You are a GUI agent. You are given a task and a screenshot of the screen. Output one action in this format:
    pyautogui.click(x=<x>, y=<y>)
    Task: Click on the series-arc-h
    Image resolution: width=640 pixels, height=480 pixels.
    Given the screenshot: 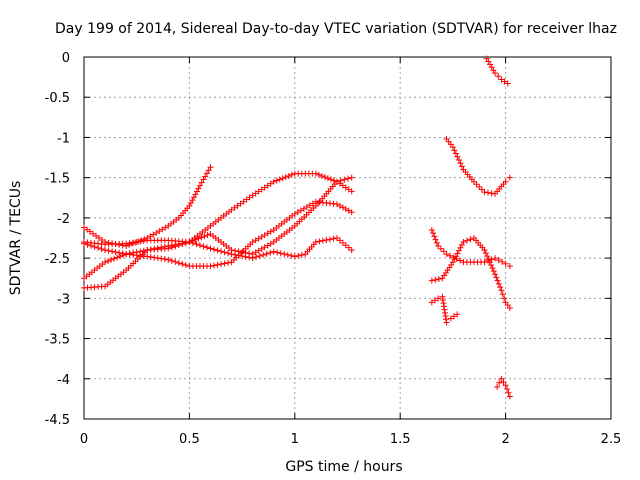 What is the action you would take?
    pyautogui.click(x=470, y=248)
    